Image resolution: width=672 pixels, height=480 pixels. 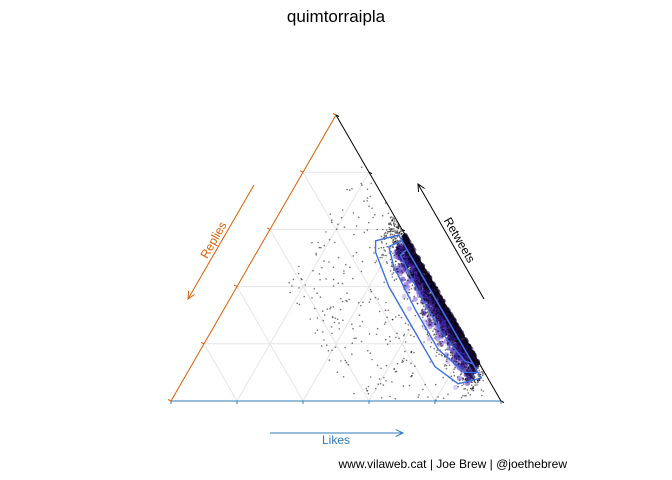 I want to click on caption: www.vilaweb.cat | Joe Brew | @joethebrew, so click(x=452, y=464).